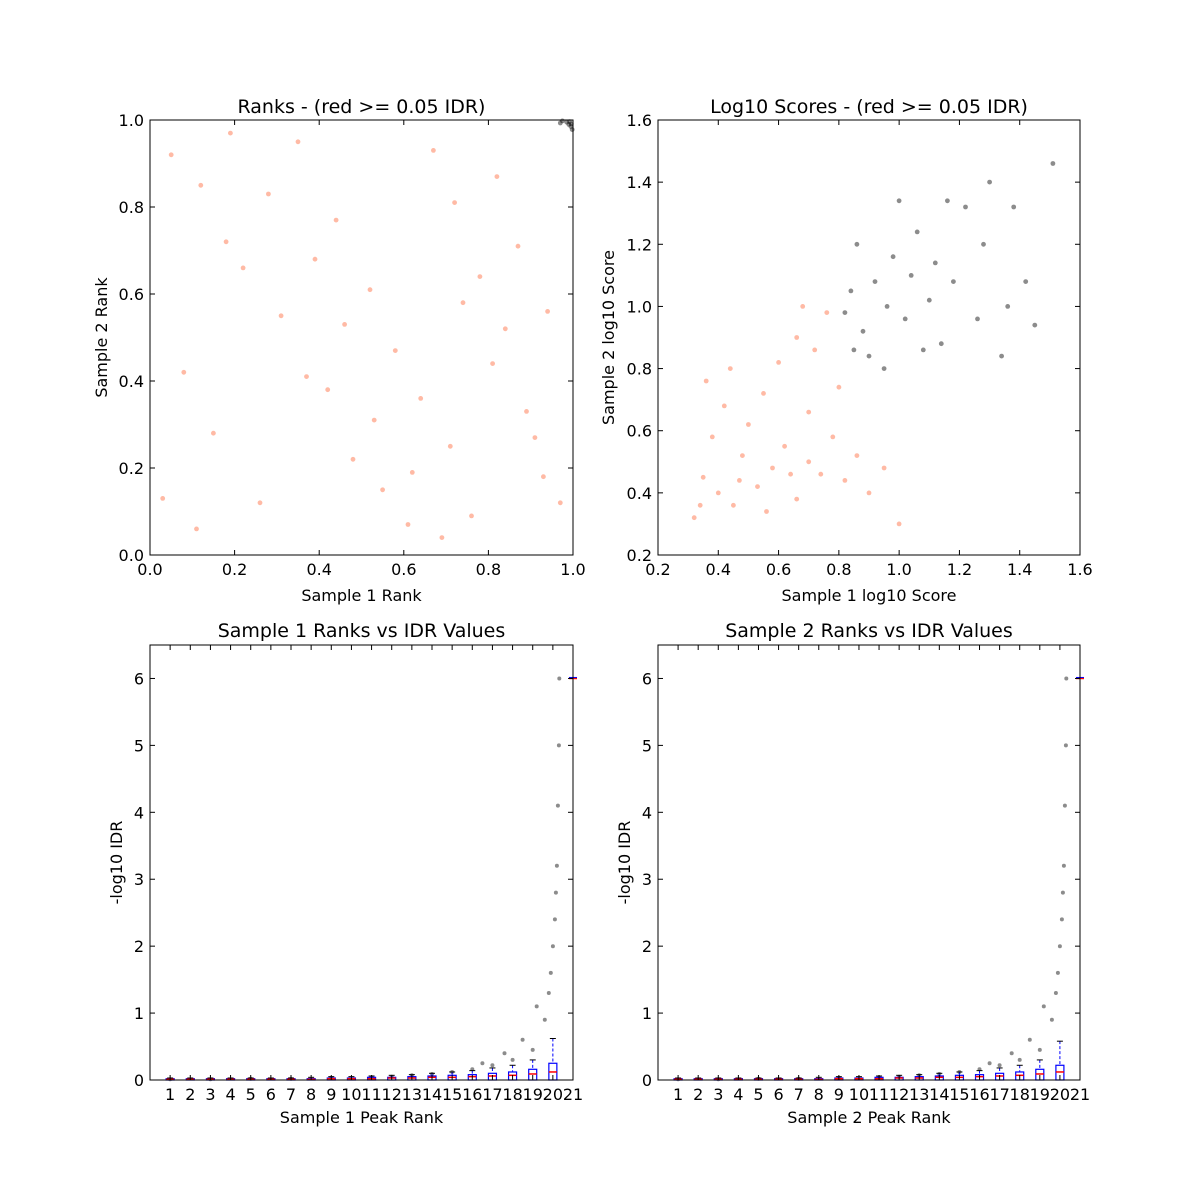 The image size is (1200, 1200). I want to click on x-tick-label: 2, so click(698, 1094).